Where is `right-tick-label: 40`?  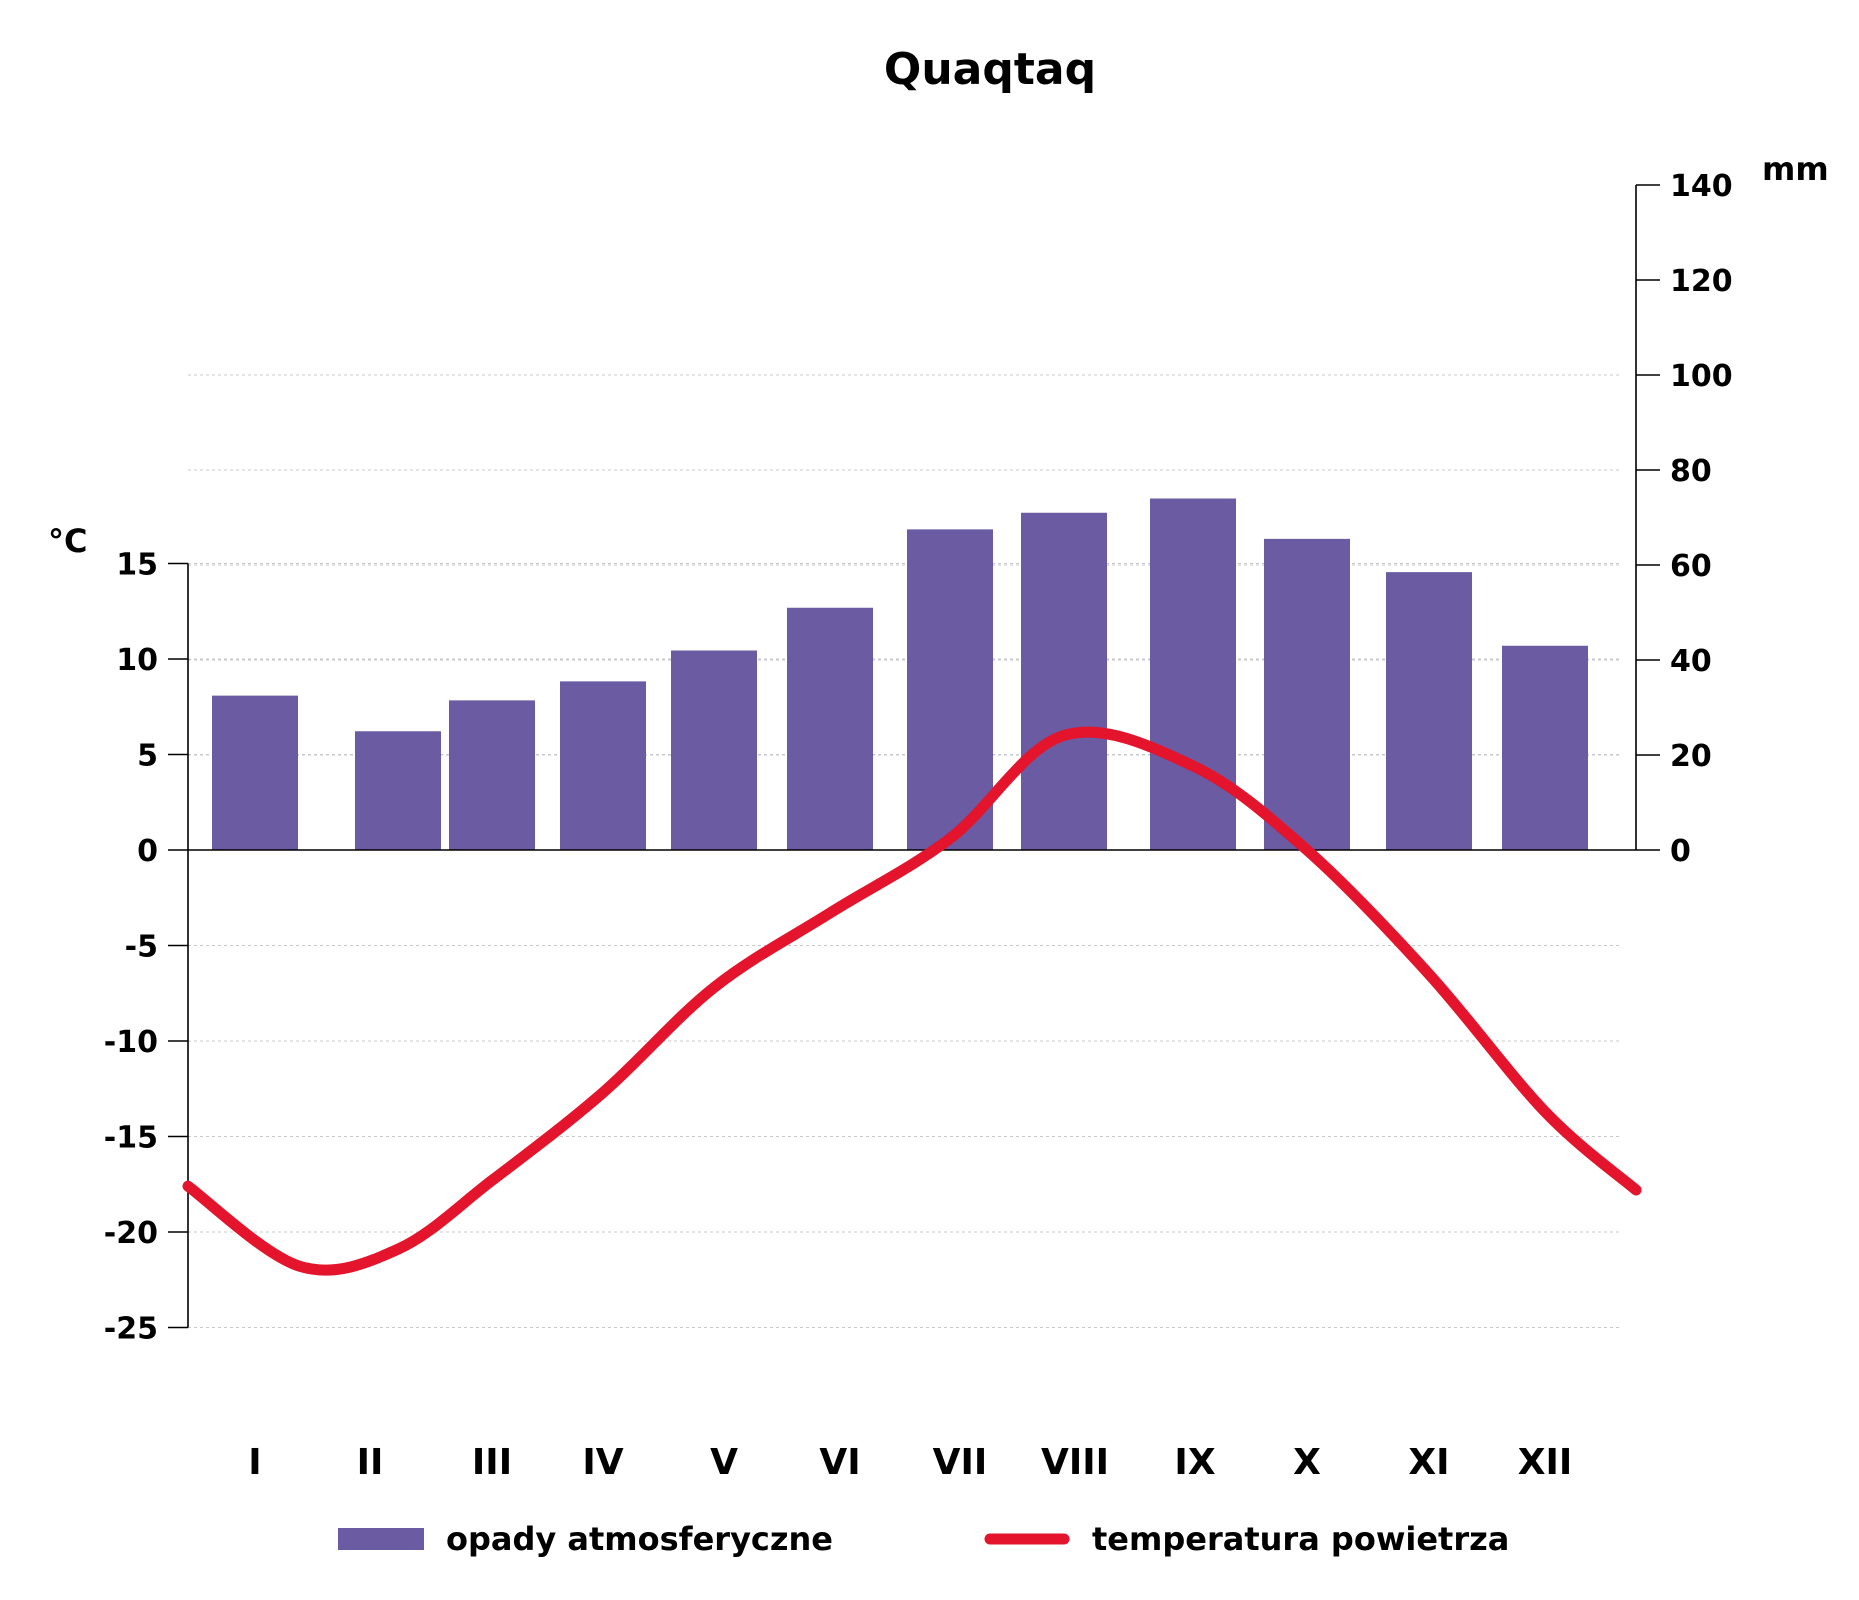
right-tick-label: 40 is located at coordinates (1691, 661).